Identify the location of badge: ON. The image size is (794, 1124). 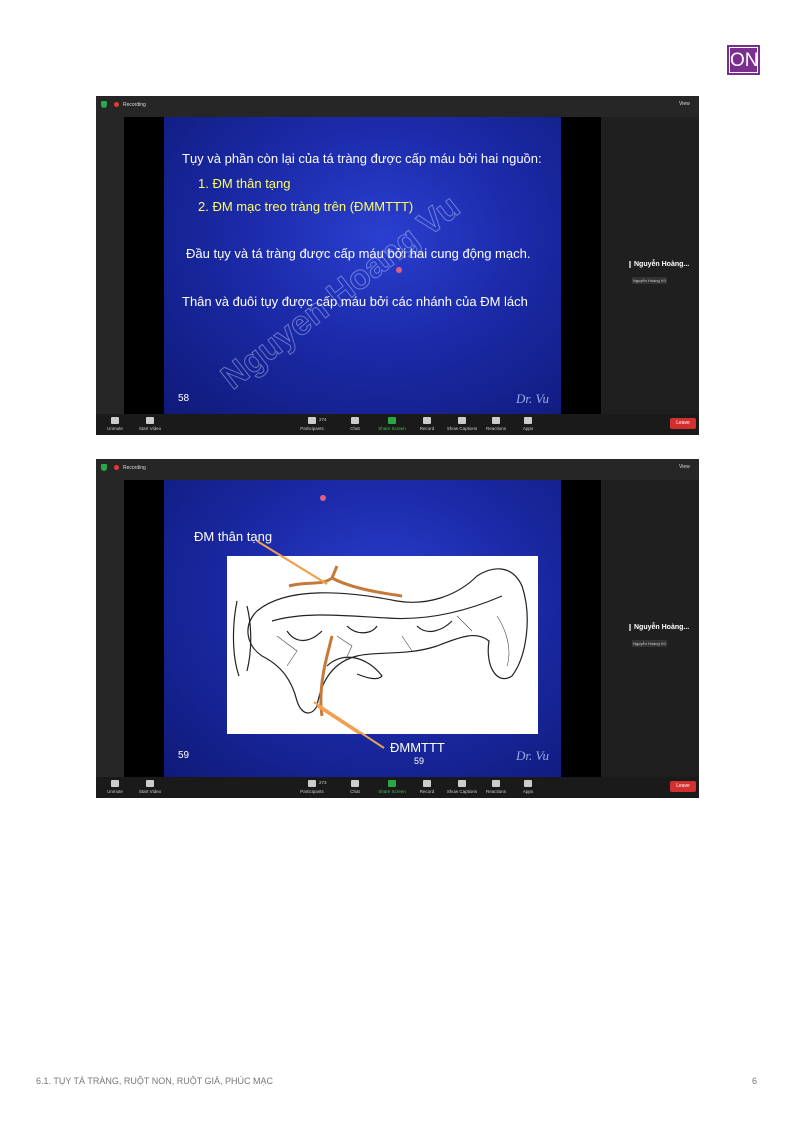
(743, 60).